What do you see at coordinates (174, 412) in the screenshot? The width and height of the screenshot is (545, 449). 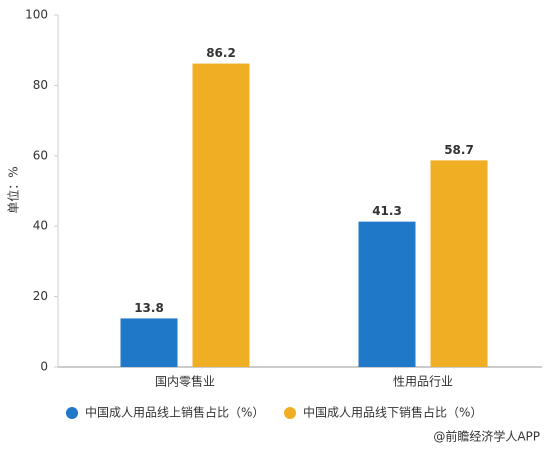 I see `legend-label: 中国成人用品线上销售占比（%）` at bounding box center [174, 412].